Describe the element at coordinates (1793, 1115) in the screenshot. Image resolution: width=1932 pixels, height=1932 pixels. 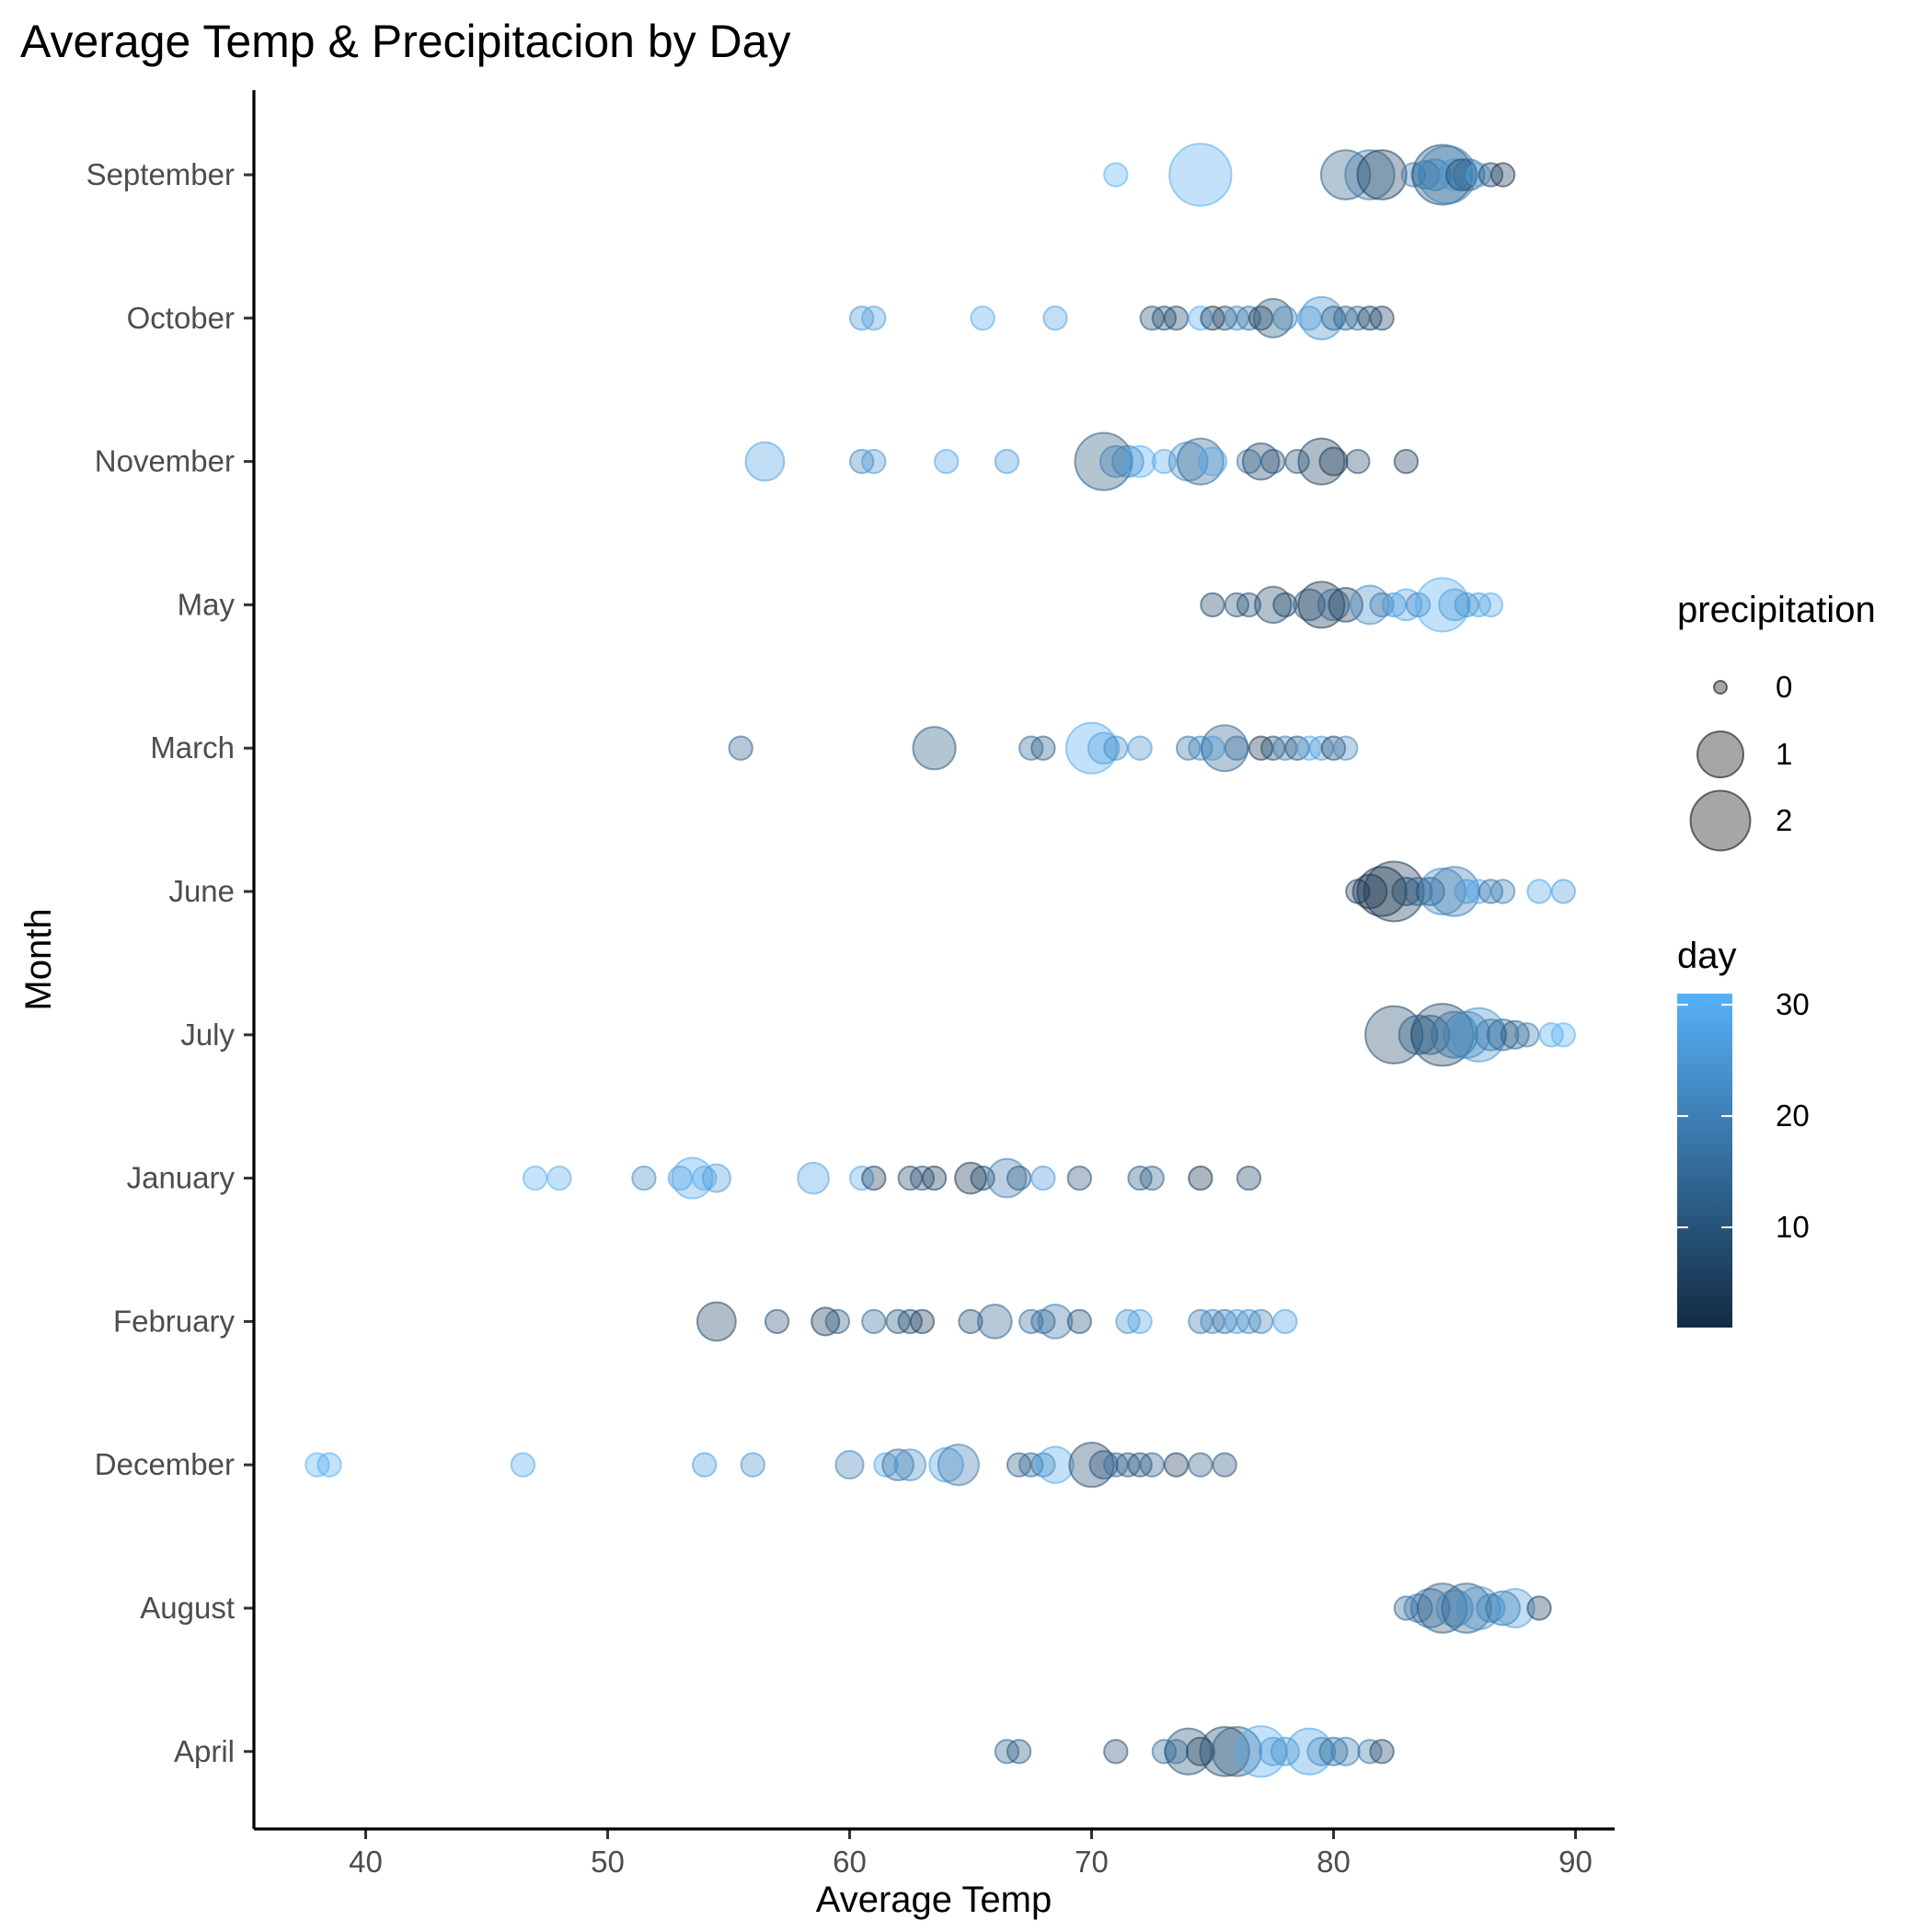
I see `day-colorbar-label: 20` at that location.